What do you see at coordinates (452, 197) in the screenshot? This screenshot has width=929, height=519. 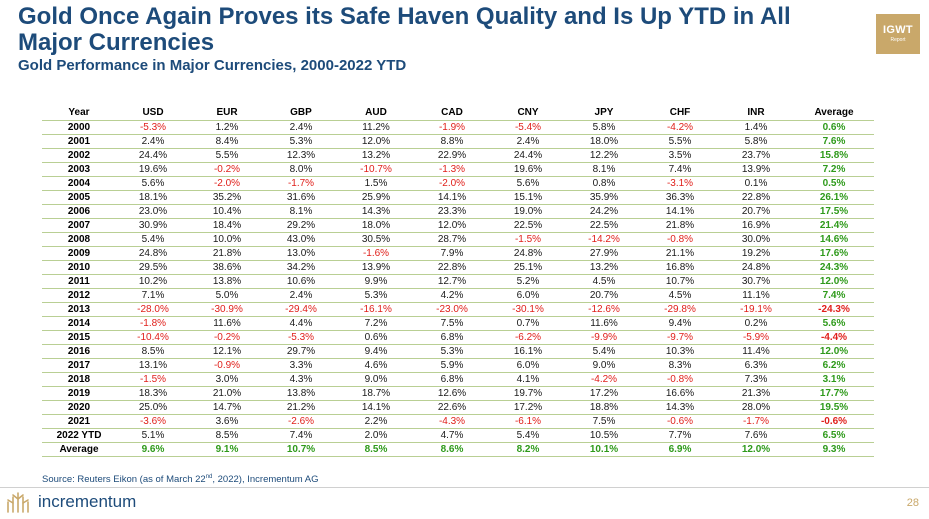 I see `cell-cad: 14.1%` at bounding box center [452, 197].